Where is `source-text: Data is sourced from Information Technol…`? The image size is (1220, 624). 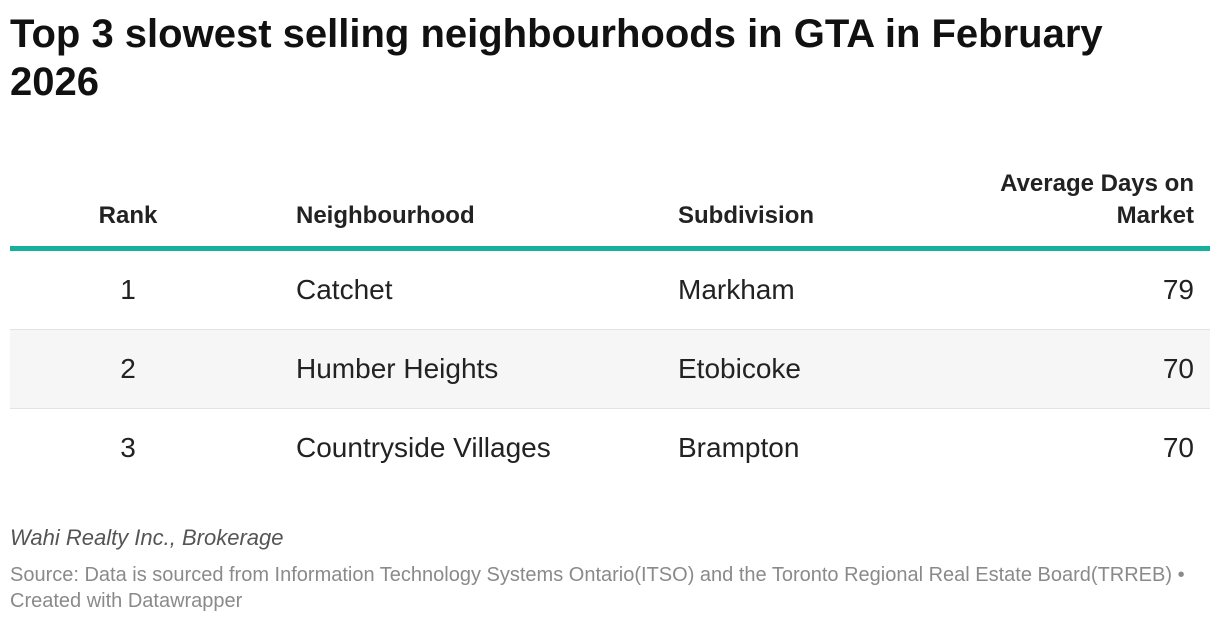
source-text: Data is sourced from Information Technol… is located at coordinates (628, 575).